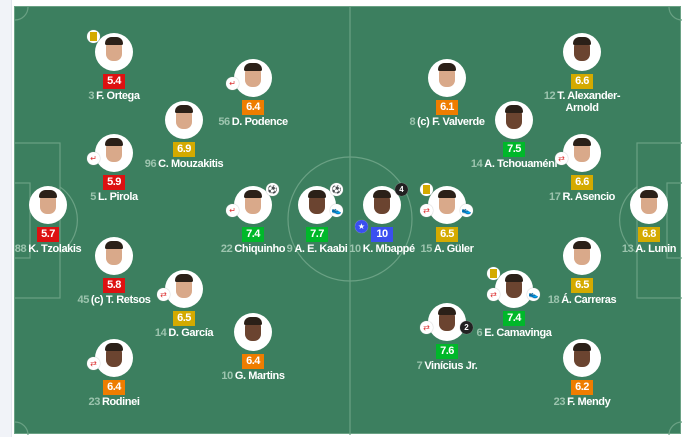 The image size is (683, 437). I want to click on rating-badge: 5.9, so click(114, 182).